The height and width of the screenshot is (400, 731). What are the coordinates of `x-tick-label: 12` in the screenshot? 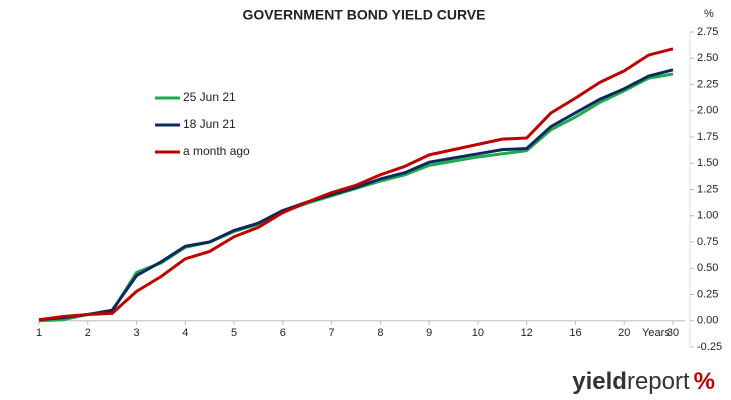 It's located at (527, 333).